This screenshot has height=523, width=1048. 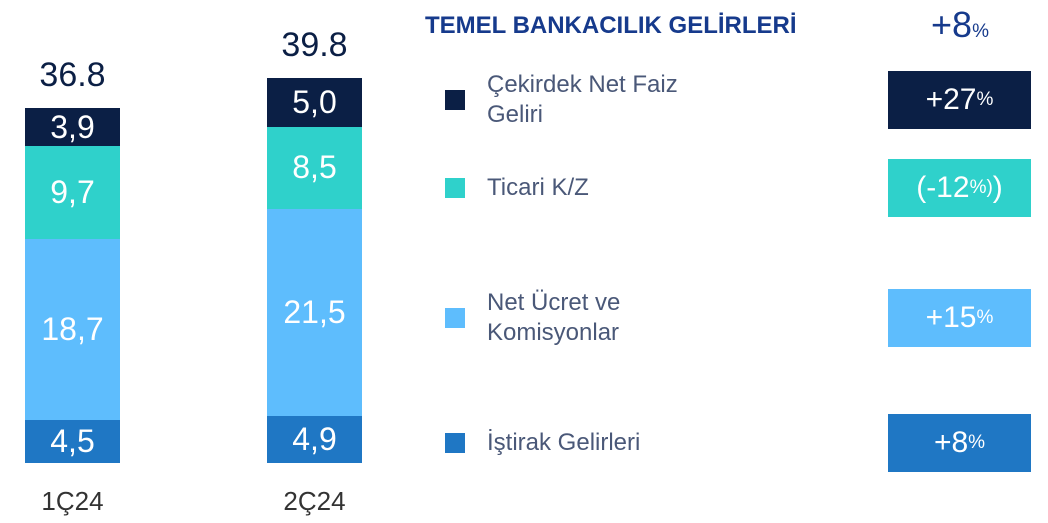 I want to click on legend-label: İştirak Gelirleri, so click(x=564, y=442).